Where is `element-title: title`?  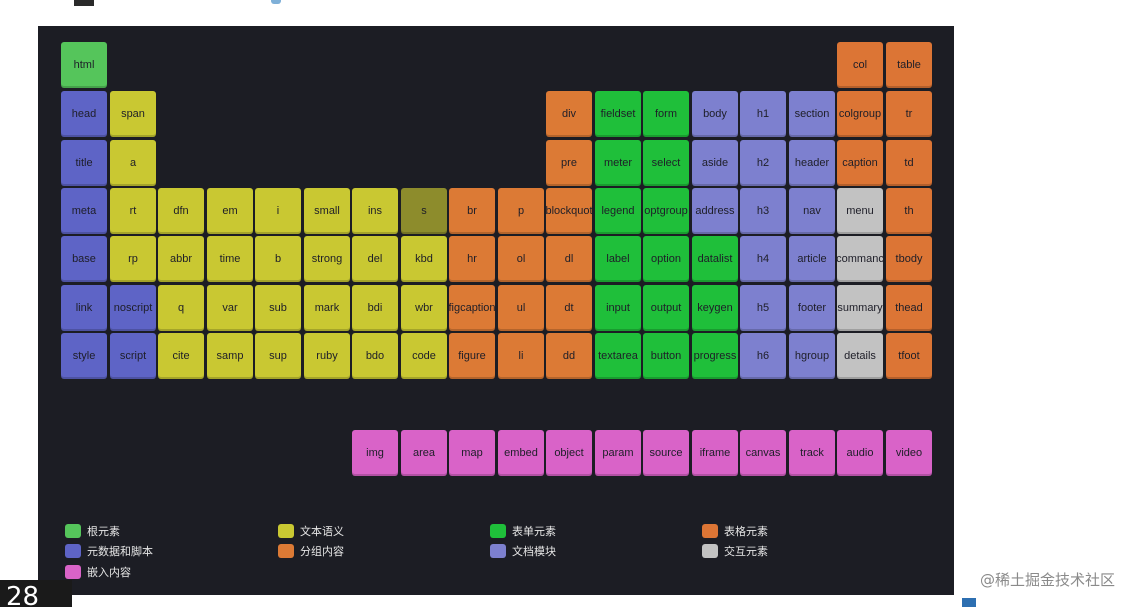
element-title: title is located at coordinates (84, 163).